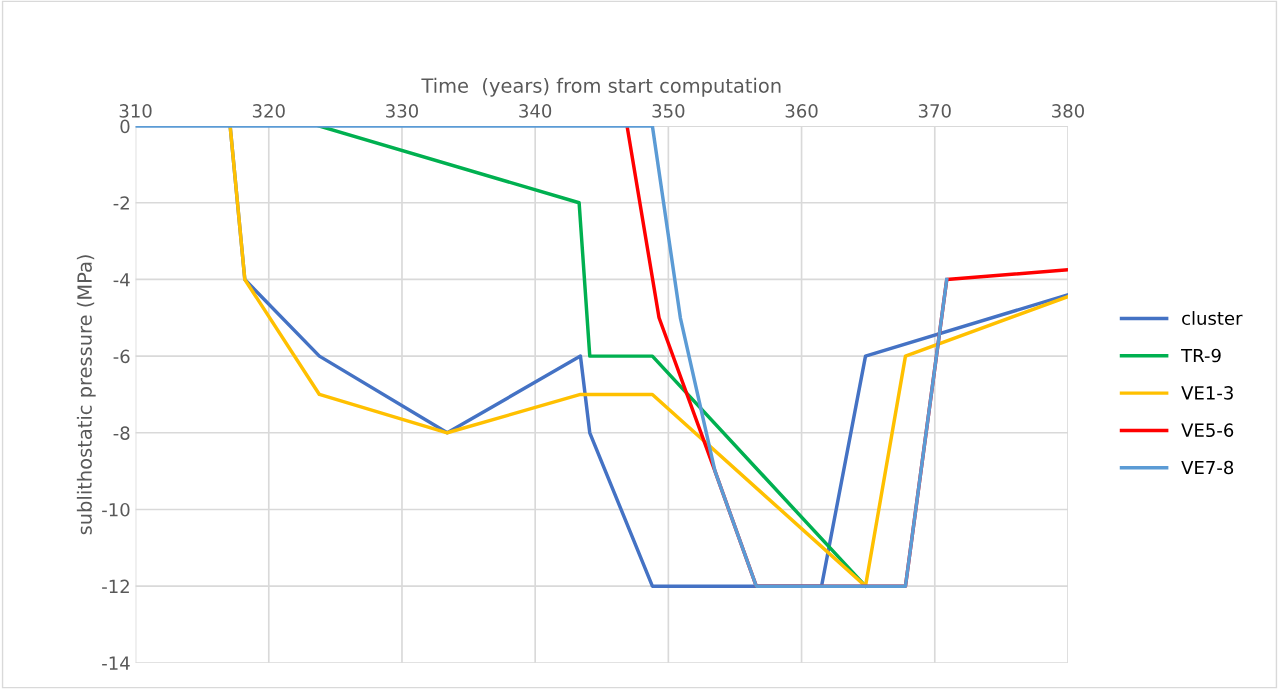 The height and width of the screenshot is (689, 1279). What do you see at coordinates (116, 663) in the screenshot?
I see `y-tick-label: -14` at bounding box center [116, 663].